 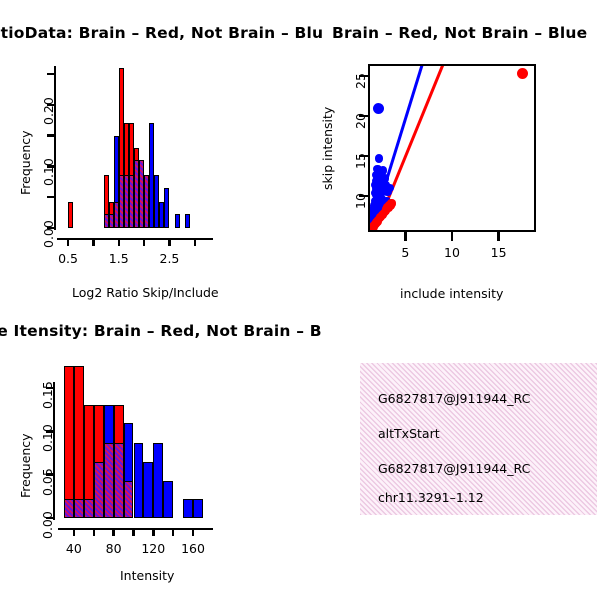 What do you see at coordinates (135, 239) in the screenshot?
I see `ratio-hist-x-axis-line` at bounding box center [135, 239].